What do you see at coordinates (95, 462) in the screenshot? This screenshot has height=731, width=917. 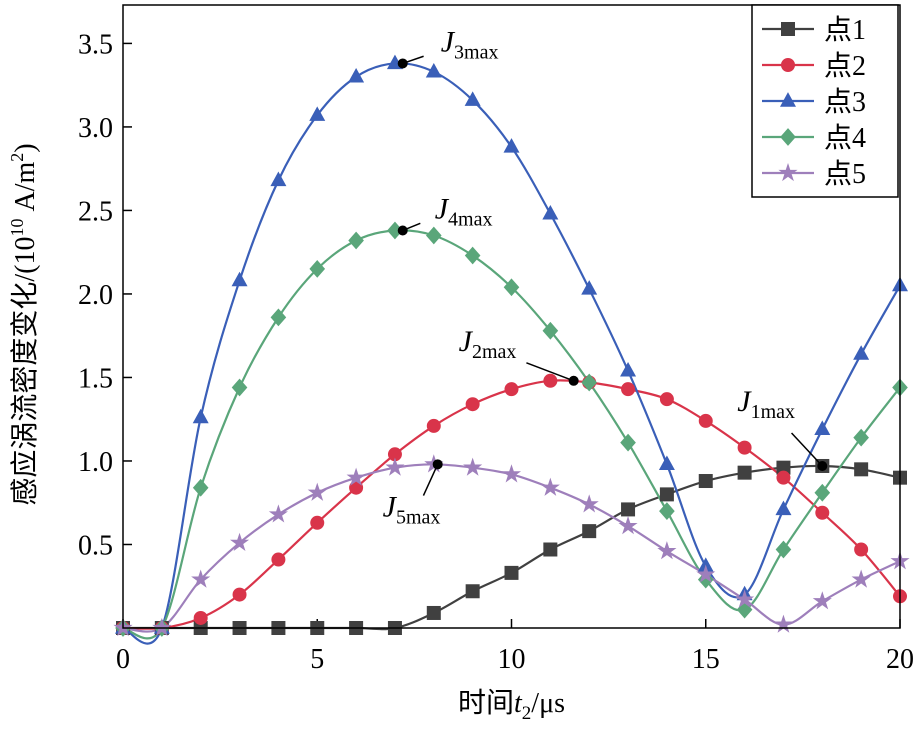 I see `y-tick-label: 1.0` at bounding box center [95, 462].